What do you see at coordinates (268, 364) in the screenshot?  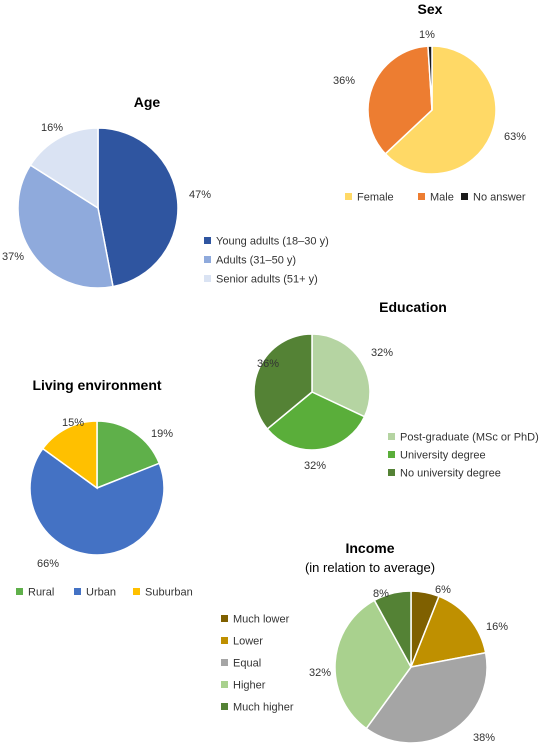 I see `education-data-label-3: 36%` at bounding box center [268, 364].